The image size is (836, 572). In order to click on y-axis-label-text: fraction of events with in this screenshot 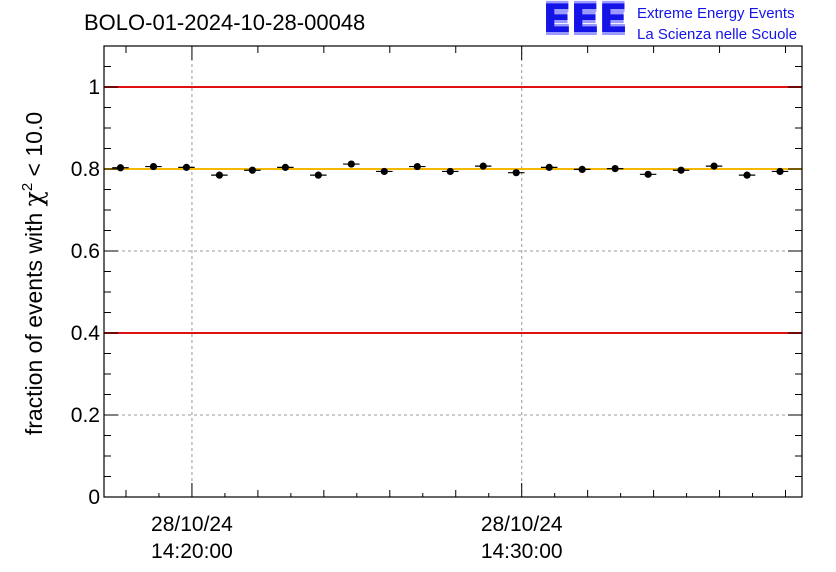, I will do `click(34, 320)`.